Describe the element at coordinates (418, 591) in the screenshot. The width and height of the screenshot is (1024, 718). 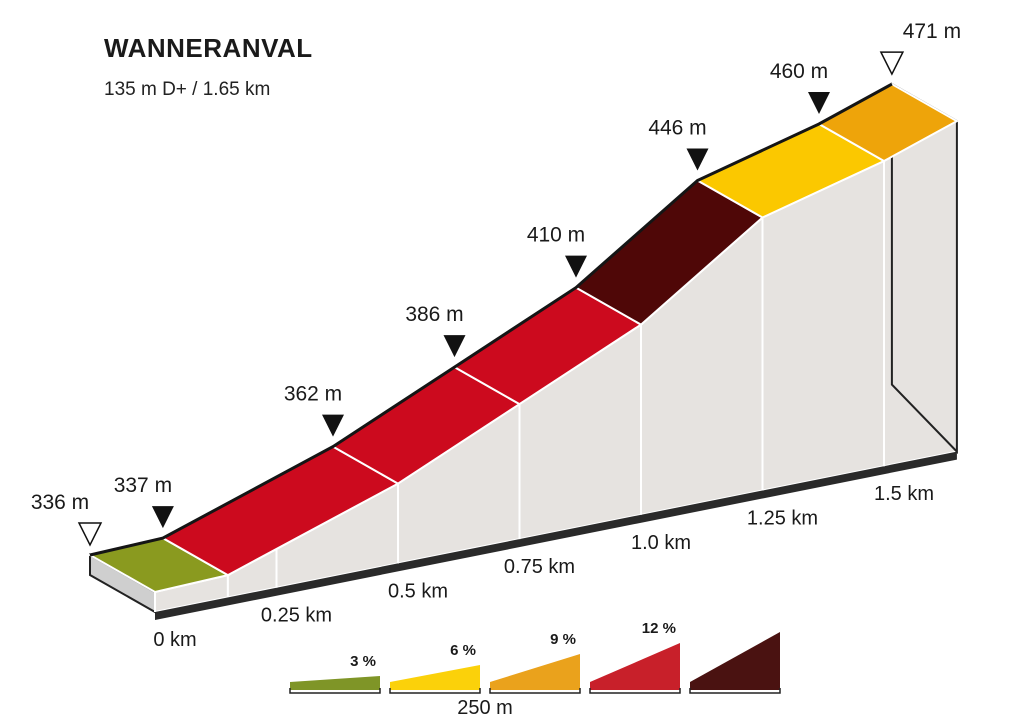
I see `x-tick-label: 0.5 km` at that location.